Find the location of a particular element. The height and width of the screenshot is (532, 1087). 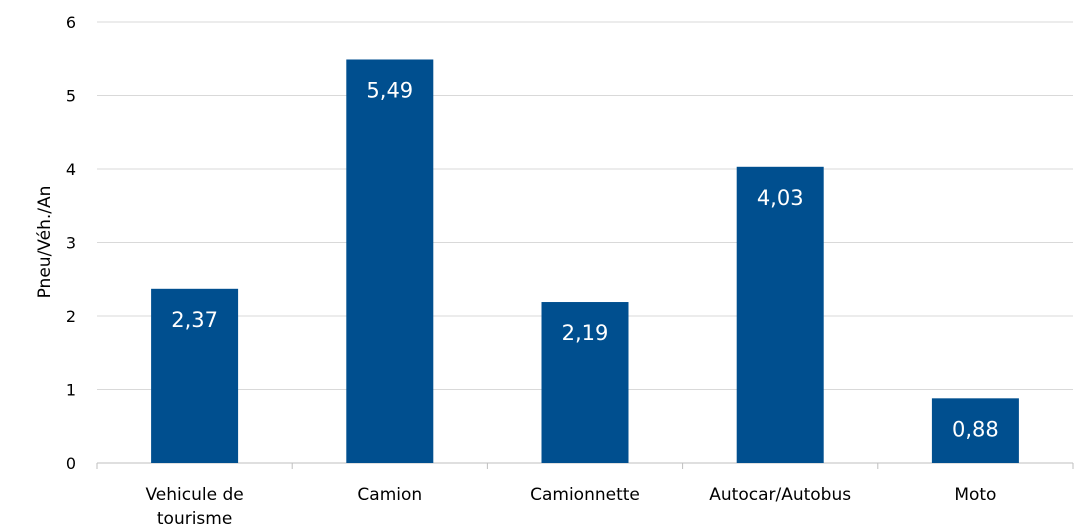

x-tick-label-line: tourisme is located at coordinates (194, 519).